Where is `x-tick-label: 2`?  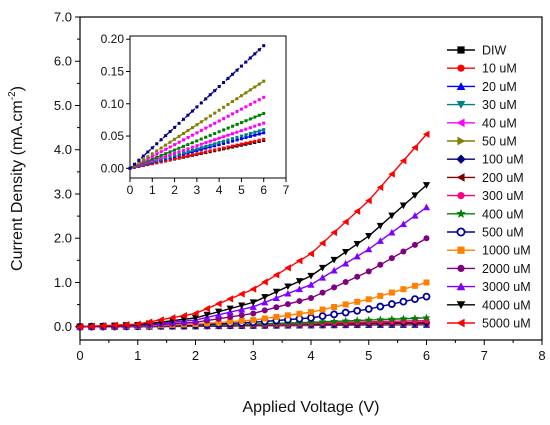 x-tick-label: 2 is located at coordinates (195, 355).